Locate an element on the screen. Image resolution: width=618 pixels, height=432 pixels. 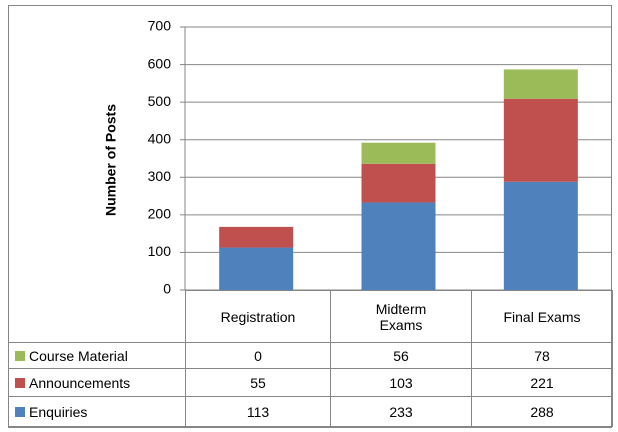
legend-entry: Announcements is located at coordinates (97, 382).